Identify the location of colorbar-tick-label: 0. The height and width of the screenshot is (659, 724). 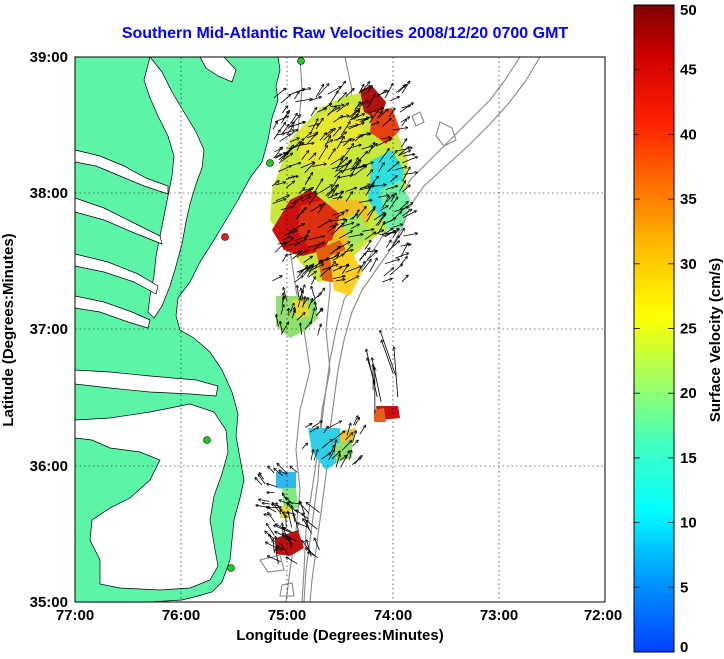
(684, 647).